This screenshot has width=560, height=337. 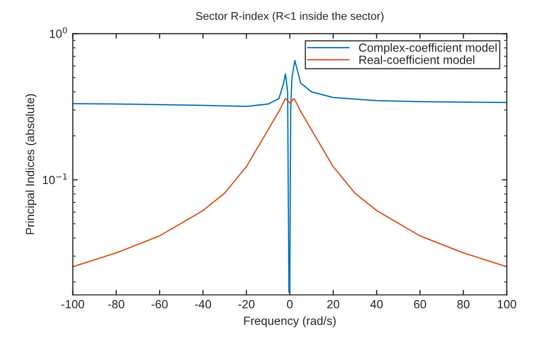 What do you see at coordinates (428, 48) in the screenshot?
I see `legend-label: Complex-coefficient model` at bounding box center [428, 48].